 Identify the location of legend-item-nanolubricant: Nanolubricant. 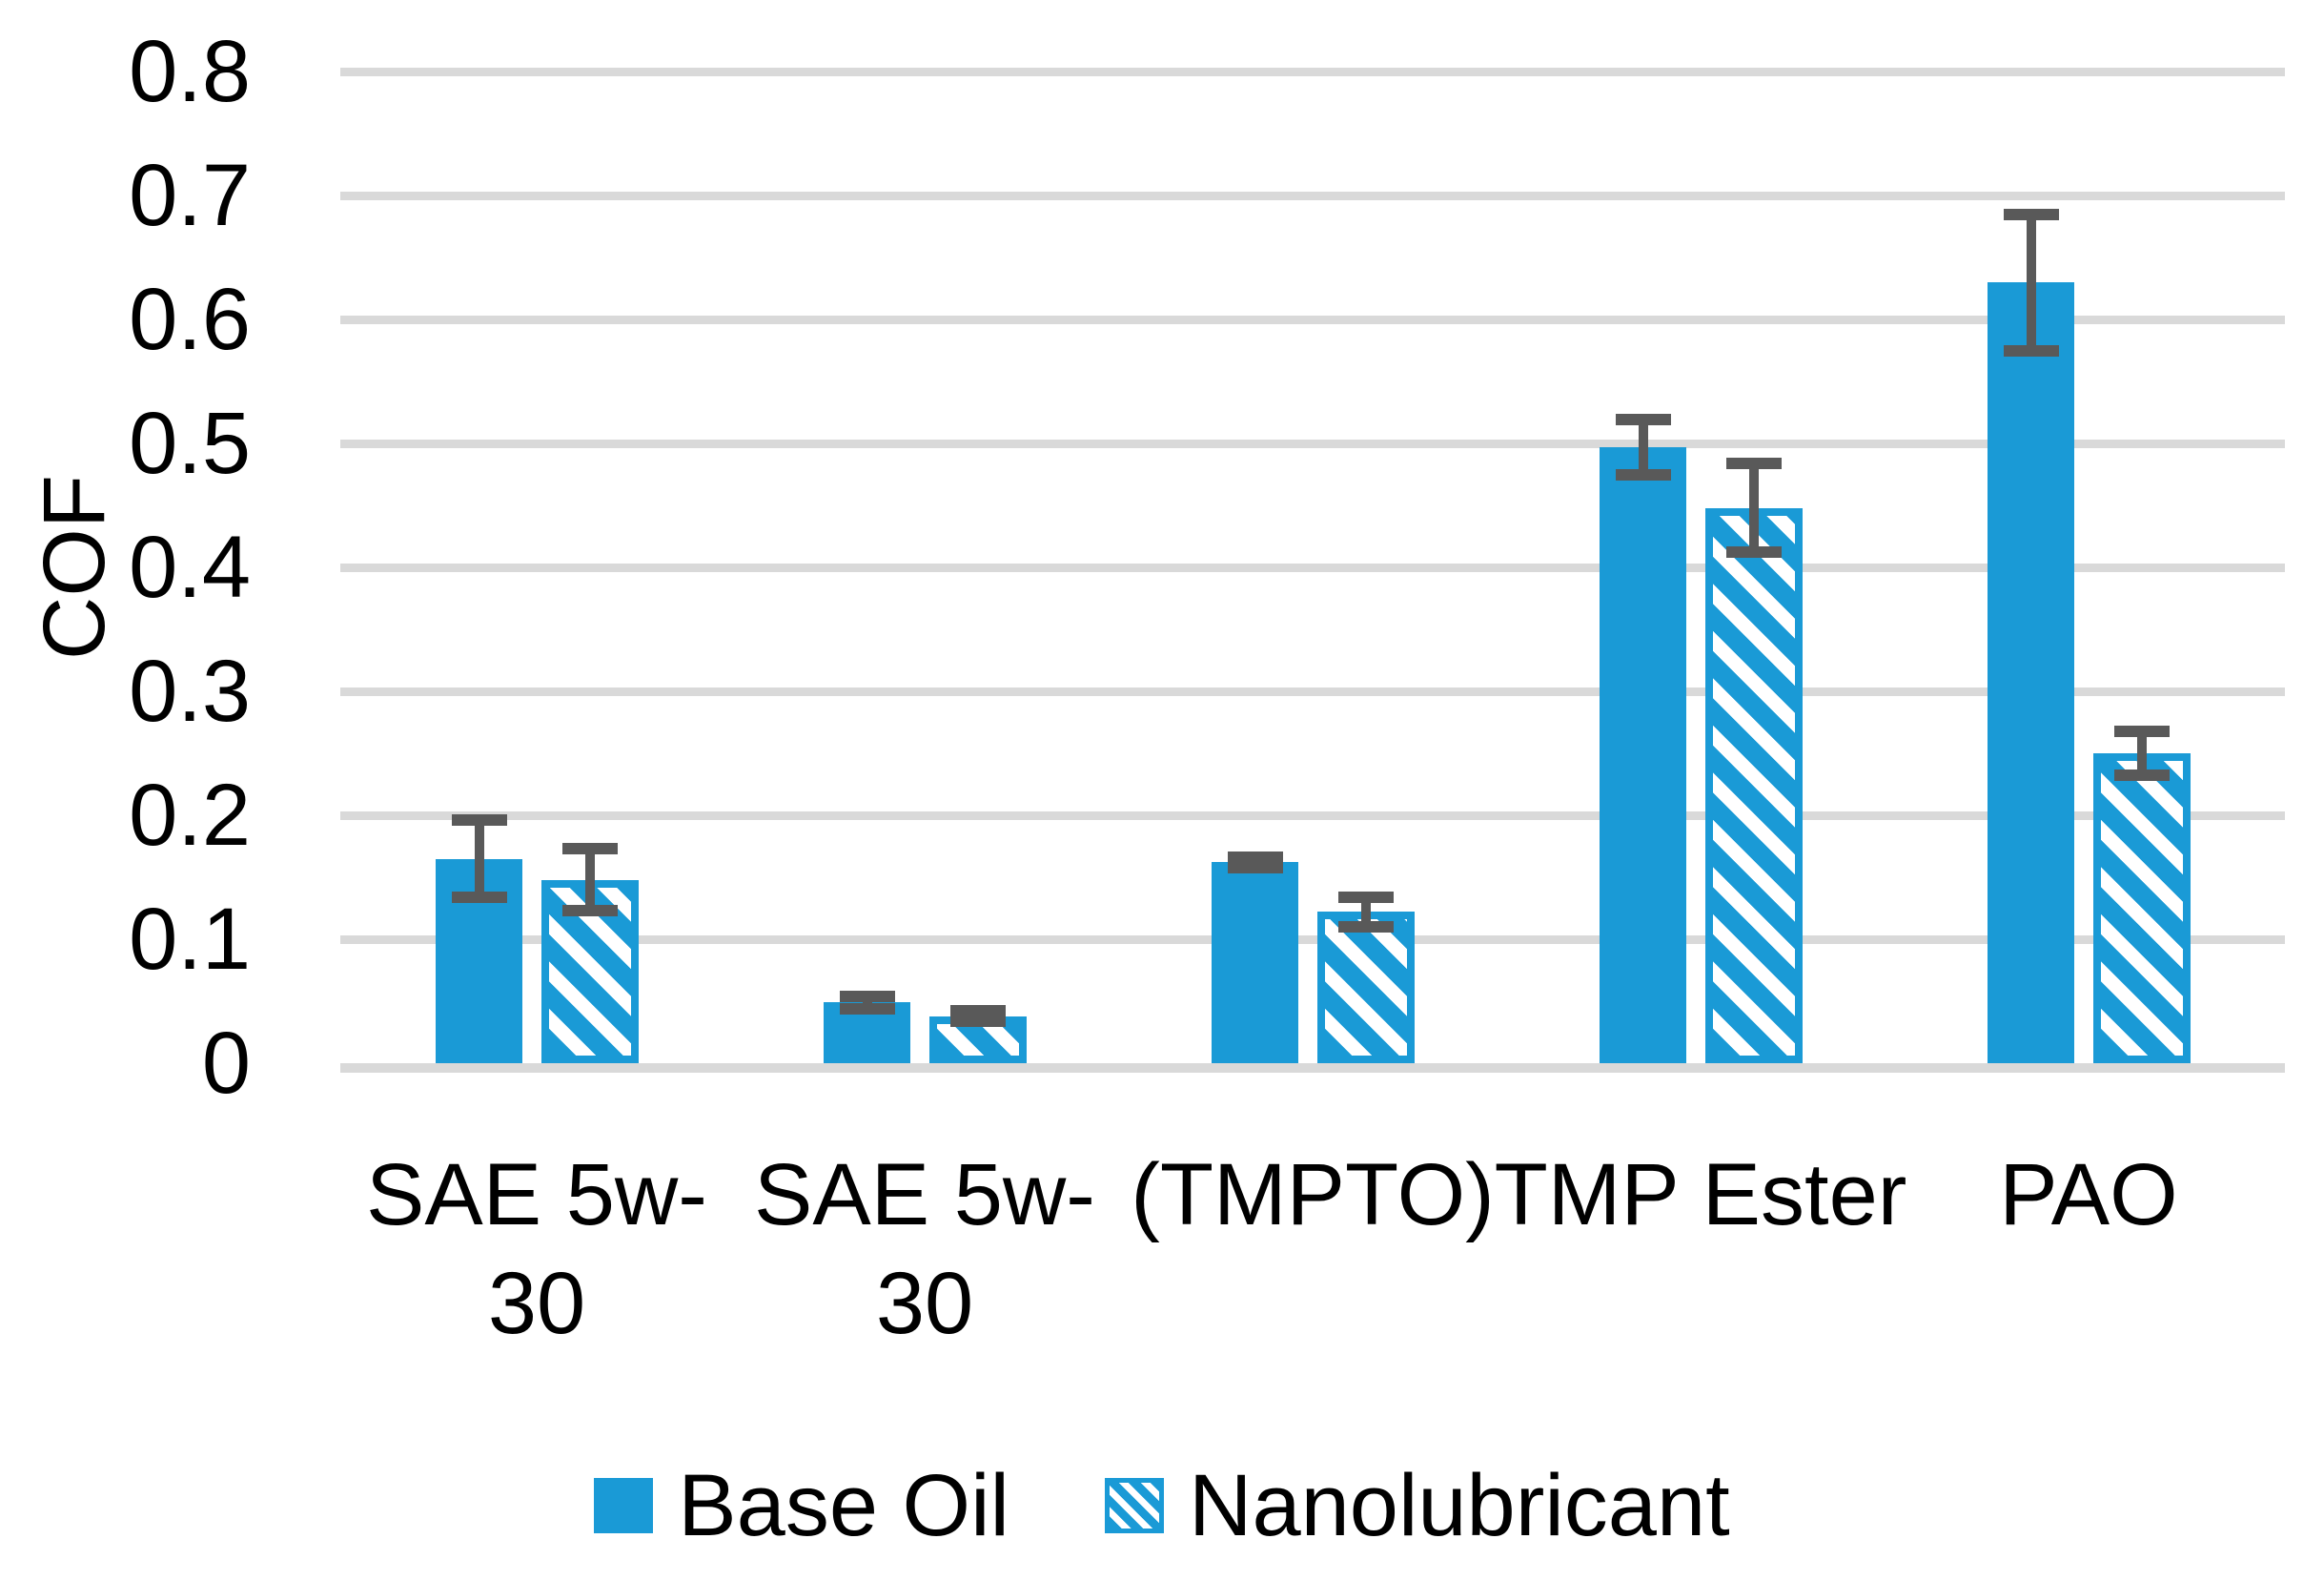
(1417, 1505).